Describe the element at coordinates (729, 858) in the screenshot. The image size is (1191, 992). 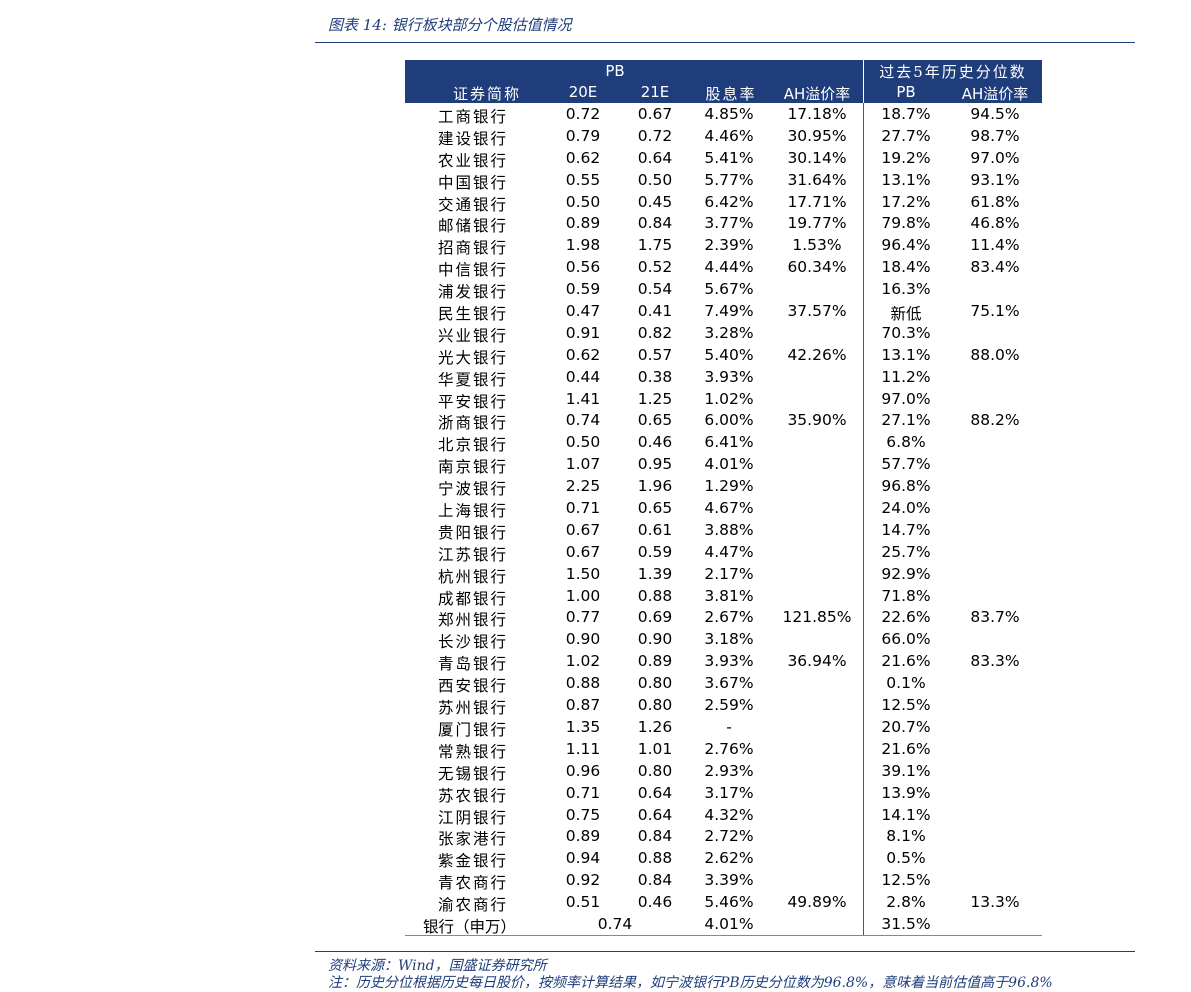
I see `cell-dividend: 2.62%` at that location.